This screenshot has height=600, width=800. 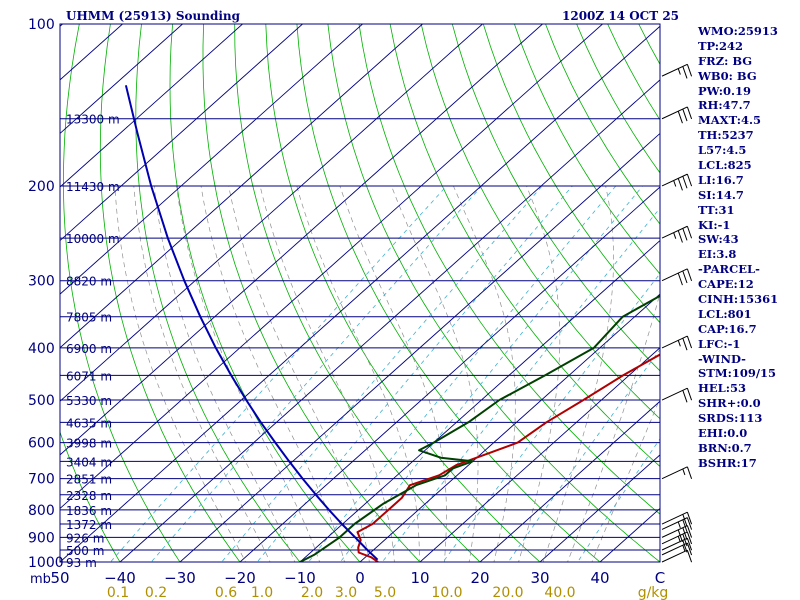 I want to click on height-label: 8820 m, so click(x=89, y=282).